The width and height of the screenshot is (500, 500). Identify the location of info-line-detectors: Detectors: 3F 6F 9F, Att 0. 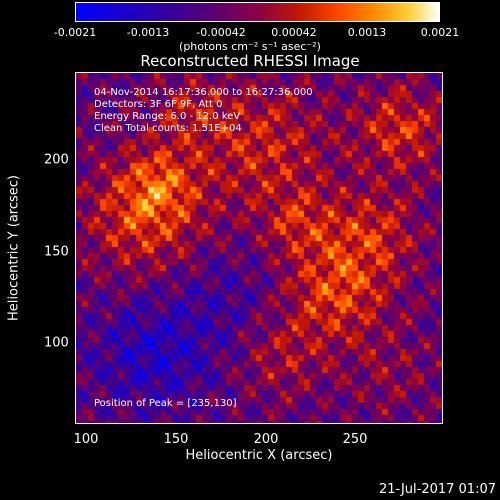
(158, 104).